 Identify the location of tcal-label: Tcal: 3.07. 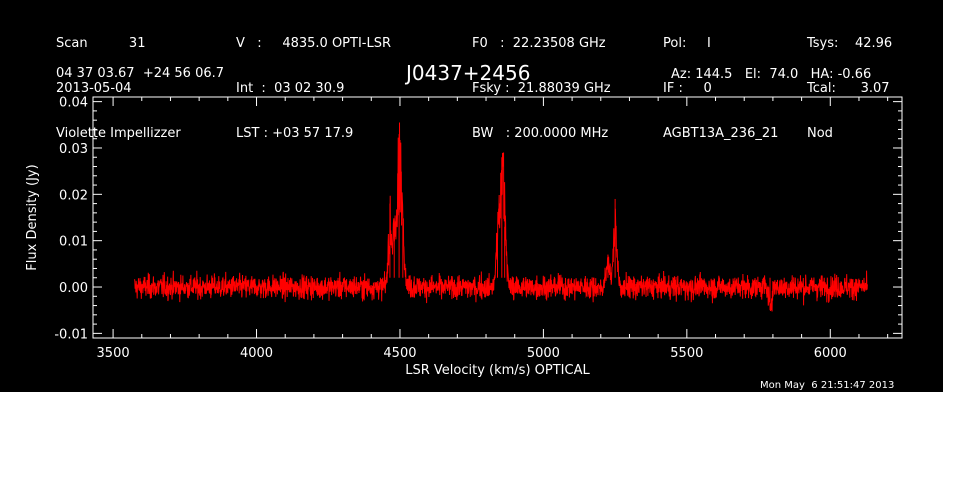
(848, 88).